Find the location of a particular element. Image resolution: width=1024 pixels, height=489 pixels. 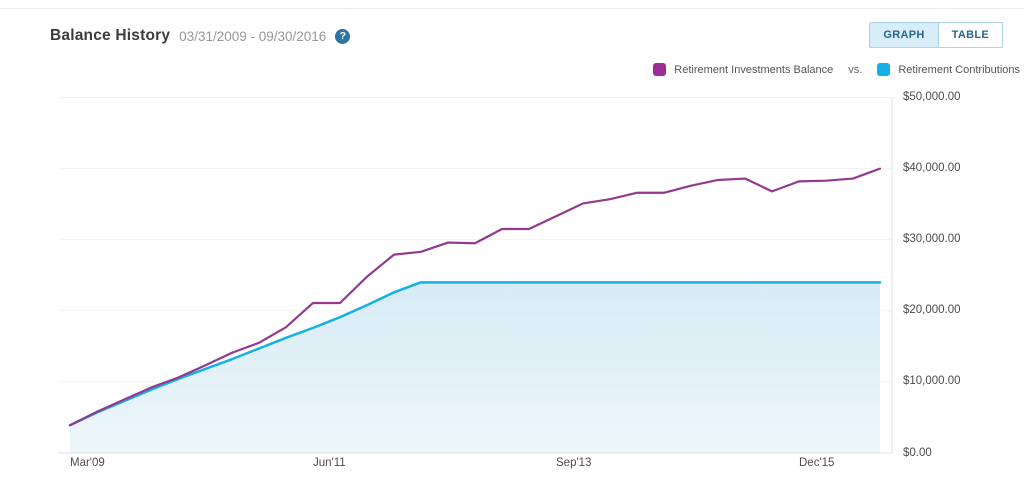

legend-label-investments: Retirement Investments Balance is located at coordinates (754, 69).